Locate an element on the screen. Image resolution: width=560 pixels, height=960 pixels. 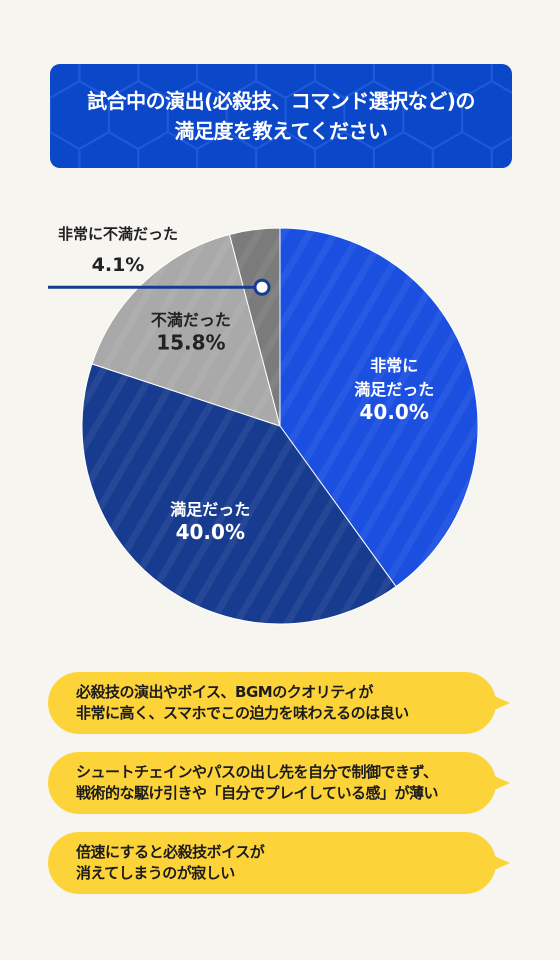
comment-bubble-3: 倍速にすると必殺技ボイスが 消えてしまうのが寂しい is located at coordinates (279, 863).